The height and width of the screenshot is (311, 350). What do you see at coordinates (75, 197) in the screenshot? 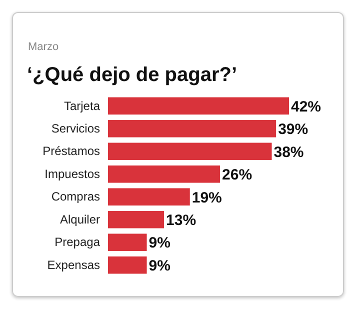
I see `y-tick-label: Compras` at bounding box center [75, 197].